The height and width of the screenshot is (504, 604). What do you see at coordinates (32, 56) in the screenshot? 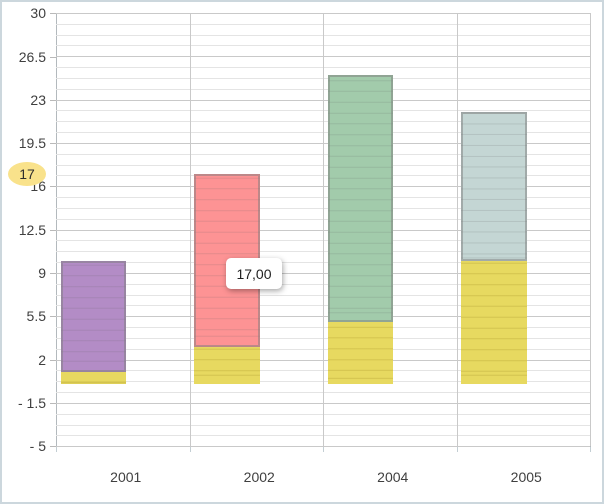
I see `y-axis-label: 26.5` at bounding box center [32, 56].